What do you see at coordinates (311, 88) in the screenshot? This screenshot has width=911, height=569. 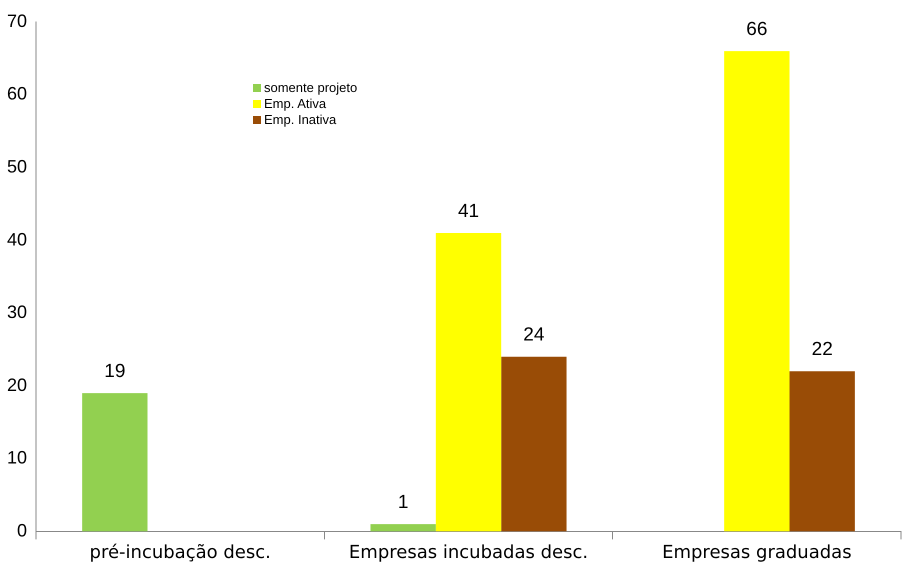 I see `legend-label: somente projeto` at bounding box center [311, 88].